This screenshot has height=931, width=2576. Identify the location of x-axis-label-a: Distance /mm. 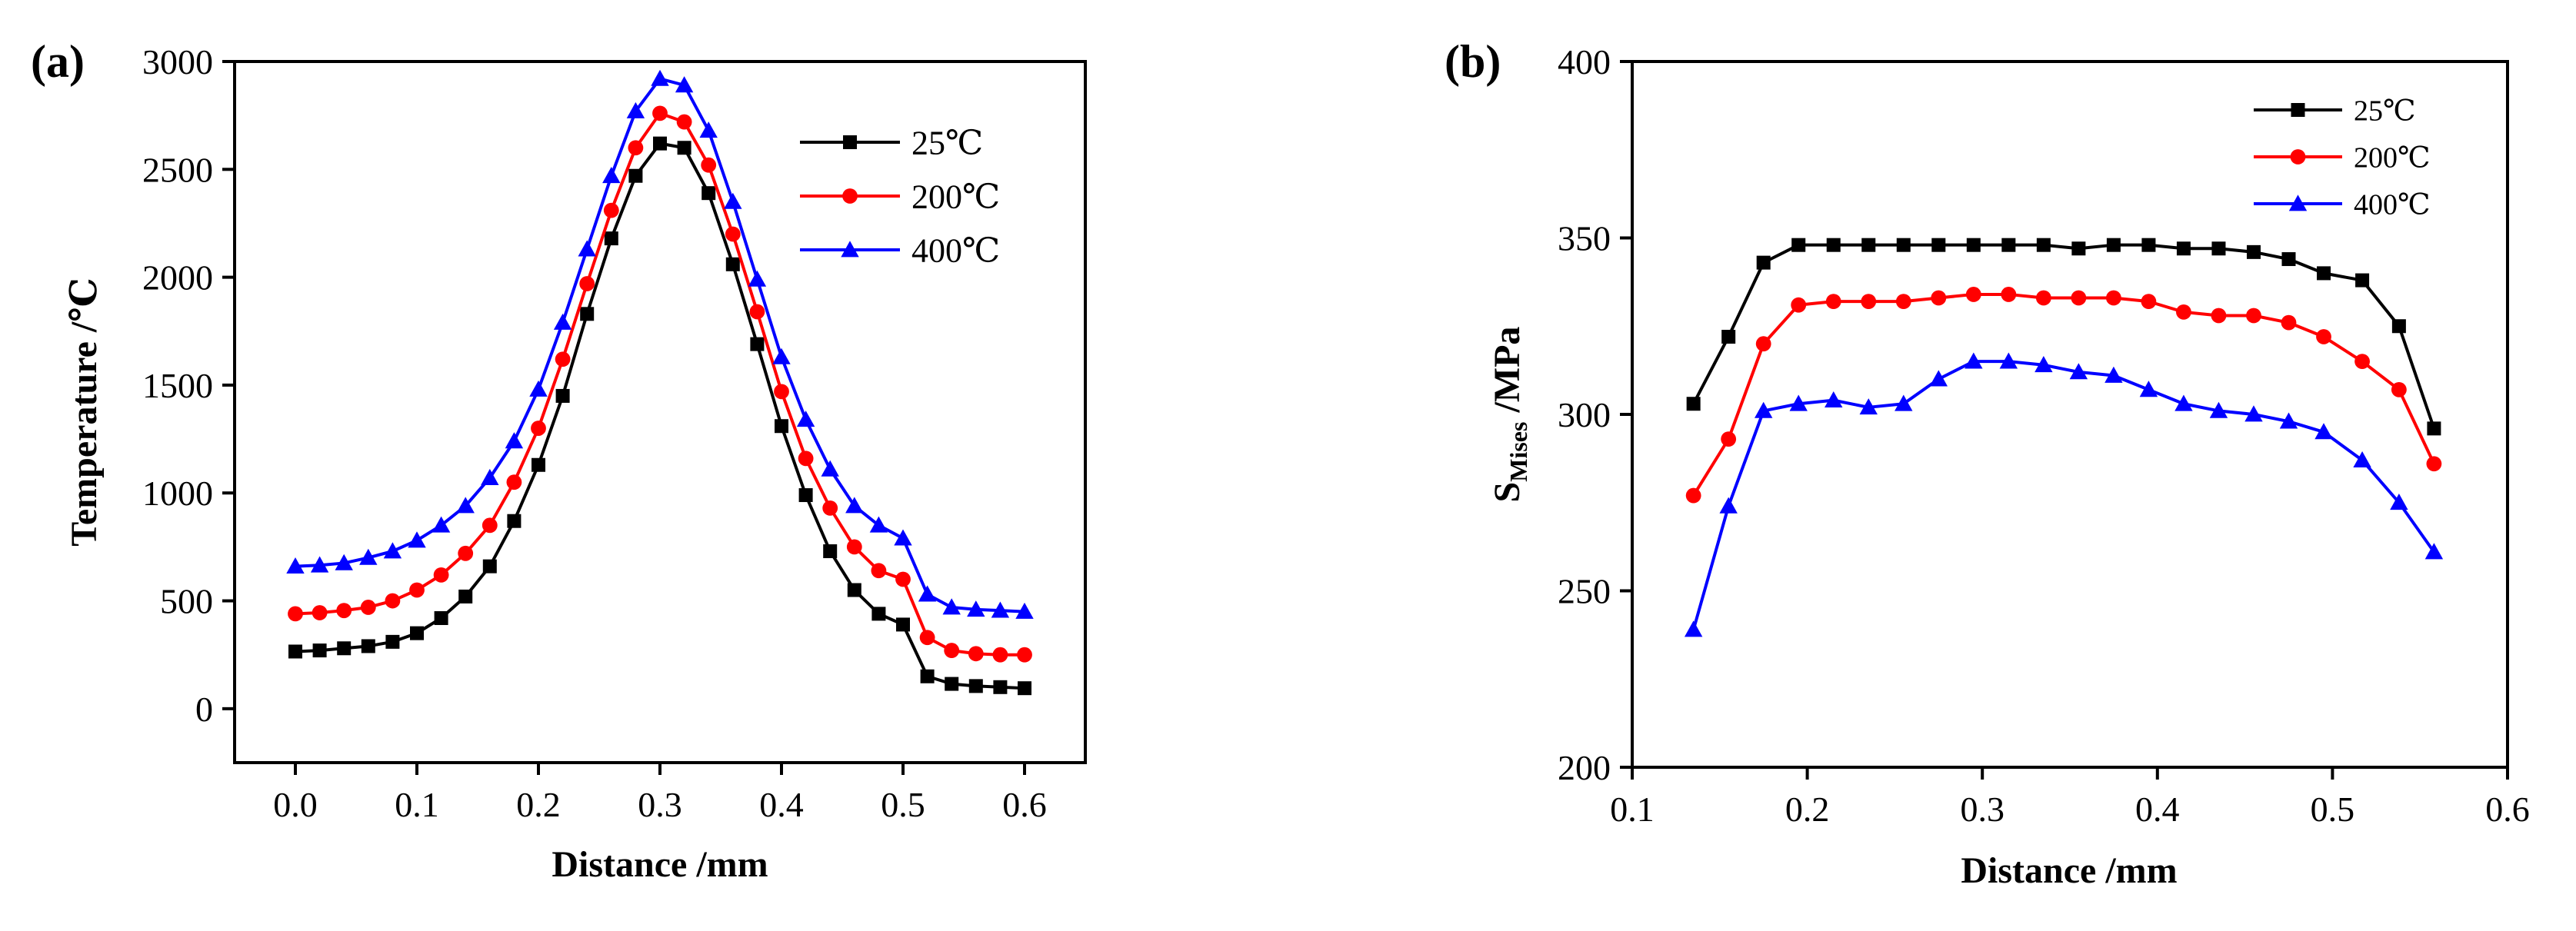
(660, 864).